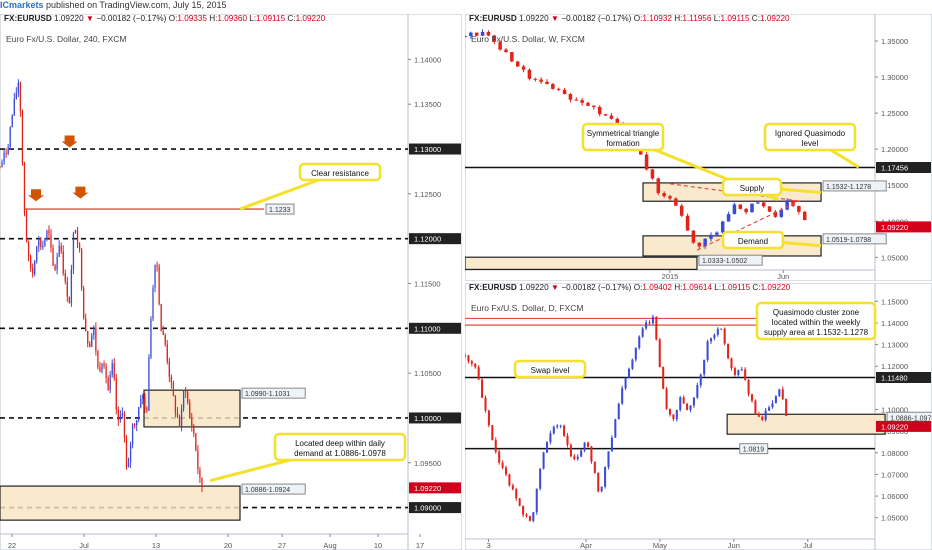 Image resolution: width=932 pixels, height=550 pixels. Describe the element at coordinates (378, 545) in the screenshot. I see `x-tick-label: 10` at that location.